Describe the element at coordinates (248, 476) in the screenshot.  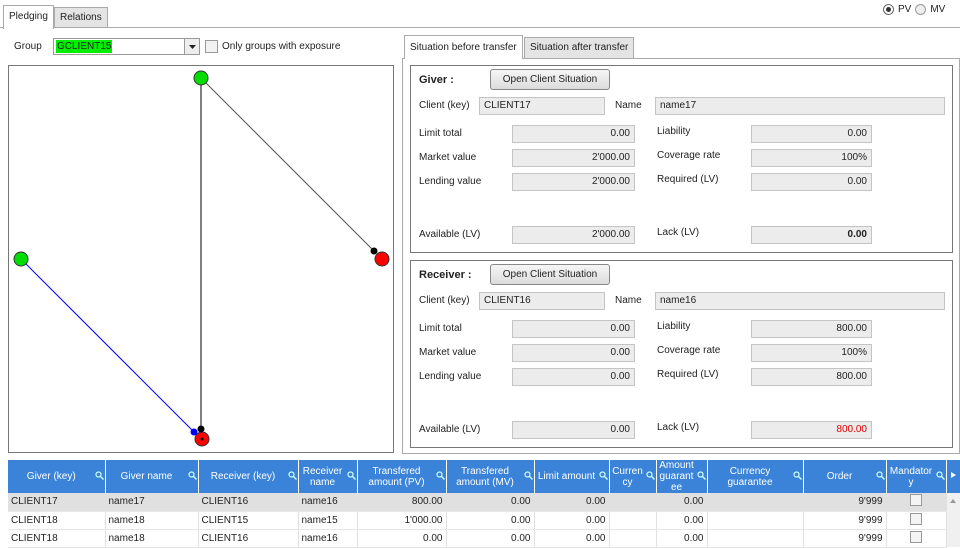
I see `column-header: Receiver (key)` at that location.